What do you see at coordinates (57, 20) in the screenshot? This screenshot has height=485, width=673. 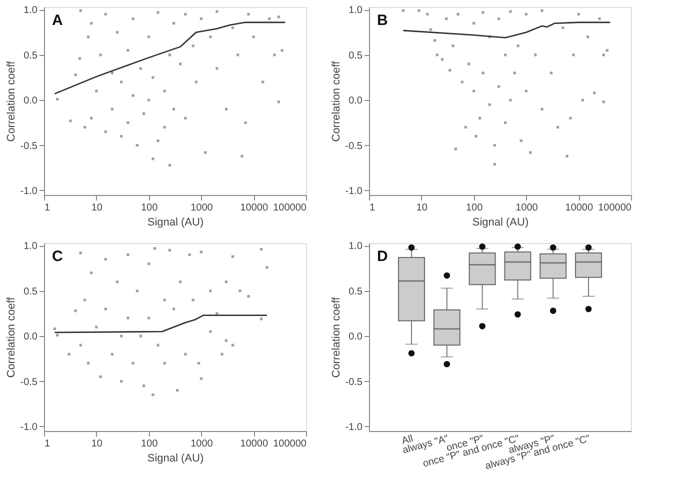 I see `annotation: A` at bounding box center [57, 20].